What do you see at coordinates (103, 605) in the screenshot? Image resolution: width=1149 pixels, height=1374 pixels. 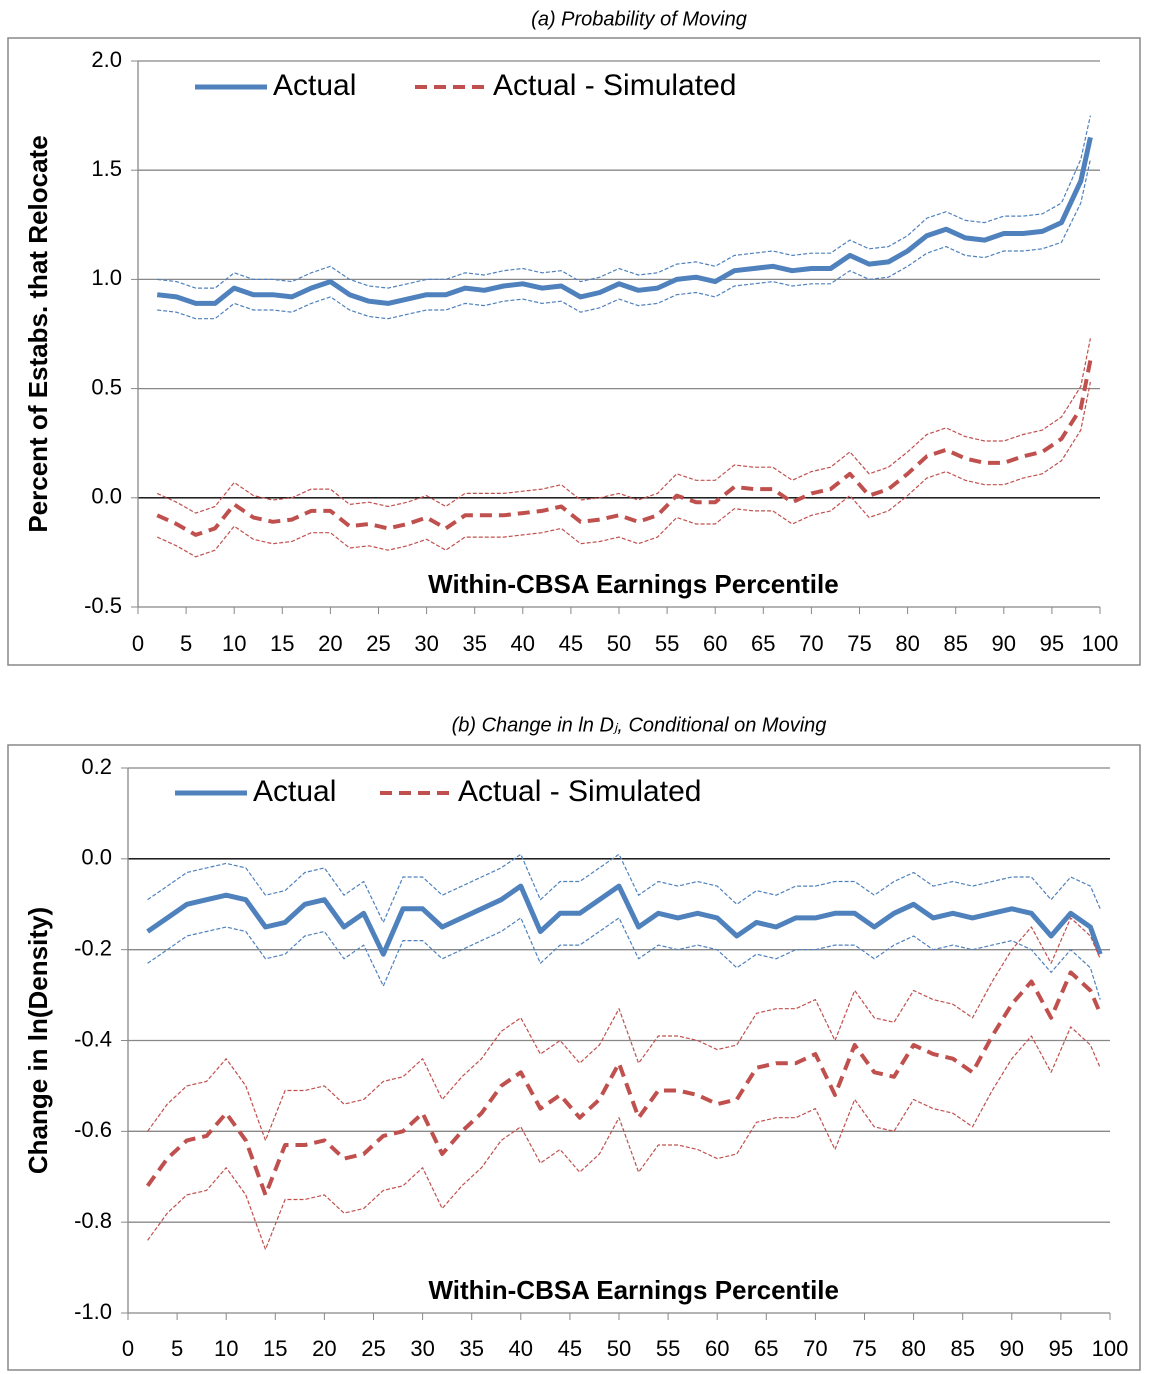 I see `y-tick-label: -0.5` at bounding box center [103, 605].